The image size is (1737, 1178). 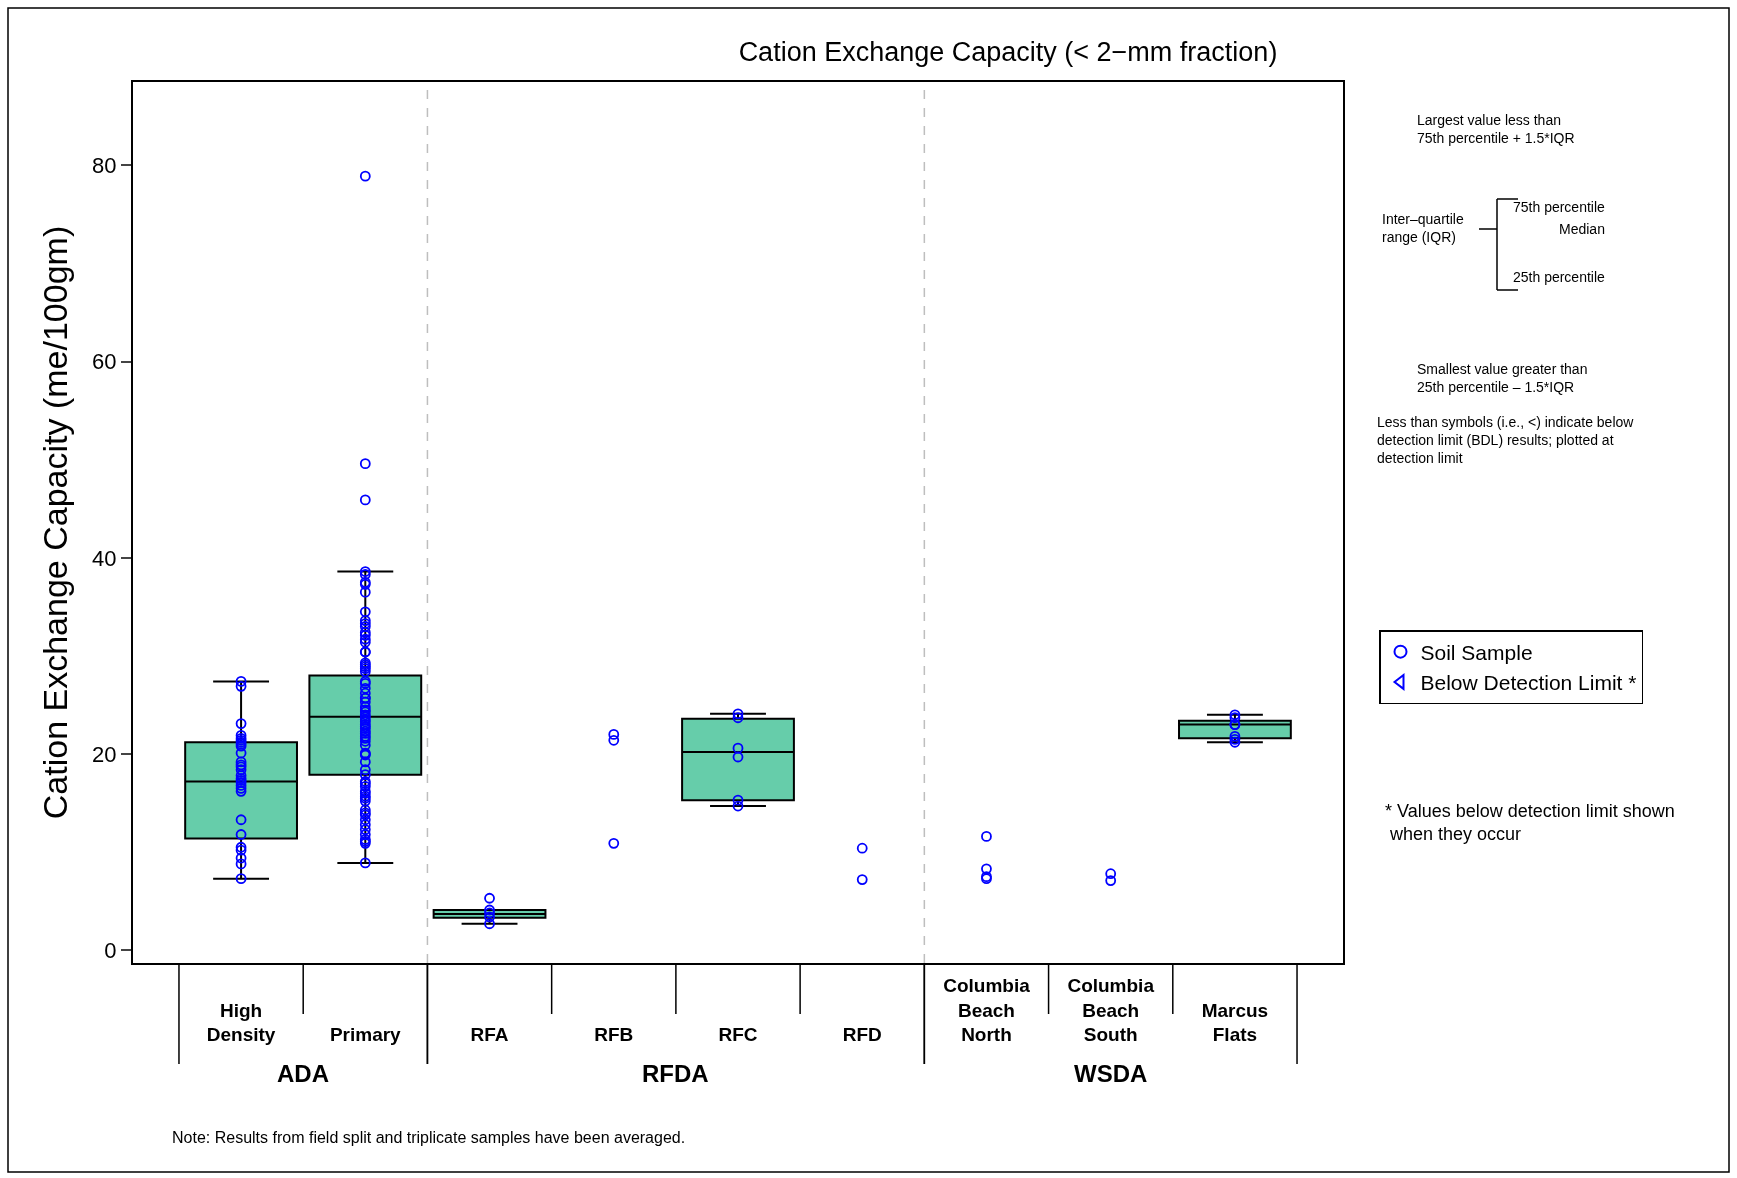 What do you see at coordinates (104, 166) in the screenshot?
I see `y-tick-label: 80` at bounding box center [104, 166].